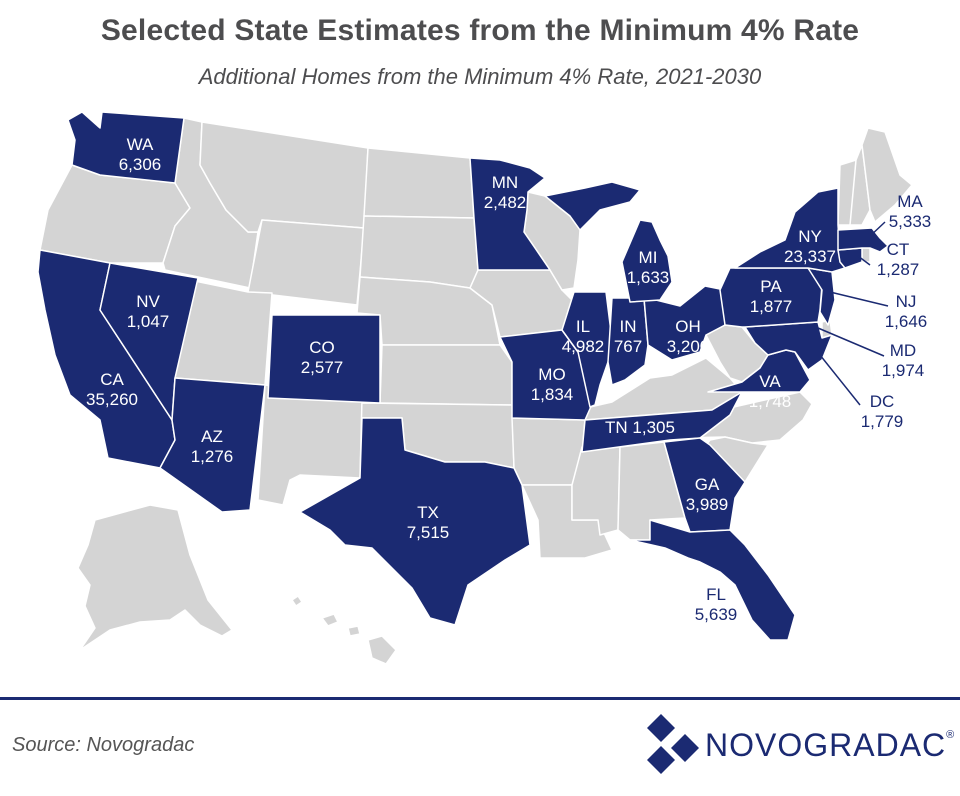 The image size is (960, 796). Describe the element at coordinates (770, 401) in the screenshot. I see `label-value: 1,748` at that location.